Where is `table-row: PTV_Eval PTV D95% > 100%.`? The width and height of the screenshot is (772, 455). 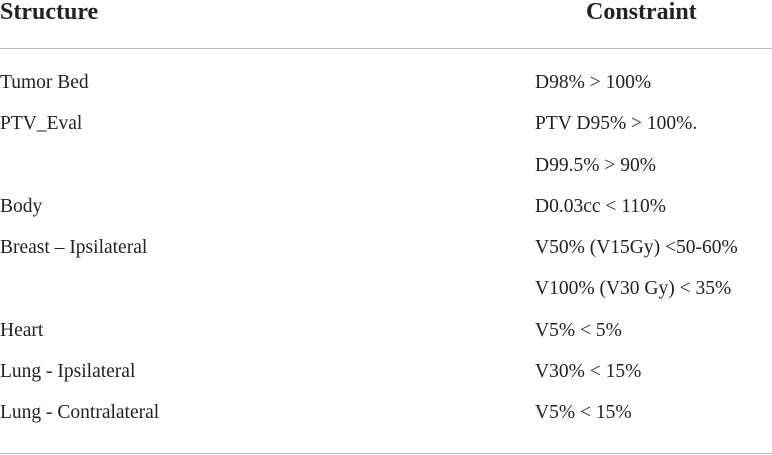 table-row: PTV_Eval PTV D95% > 100%. is located at coordinates (386, 129).